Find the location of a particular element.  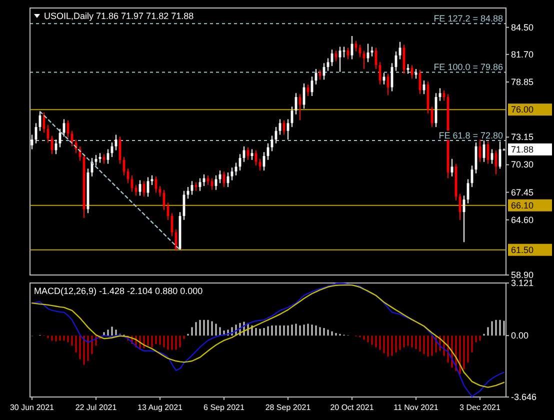

y-tick-label: 58.90 is located at coordinates (522, 275).